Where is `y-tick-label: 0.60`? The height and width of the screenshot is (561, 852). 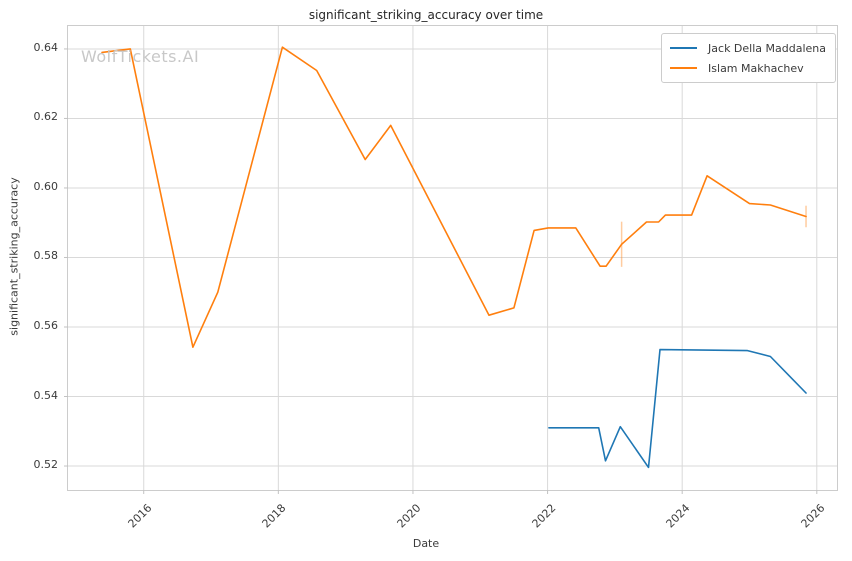
y-tick-label: 0.60 is located at coordinates (46, 186).